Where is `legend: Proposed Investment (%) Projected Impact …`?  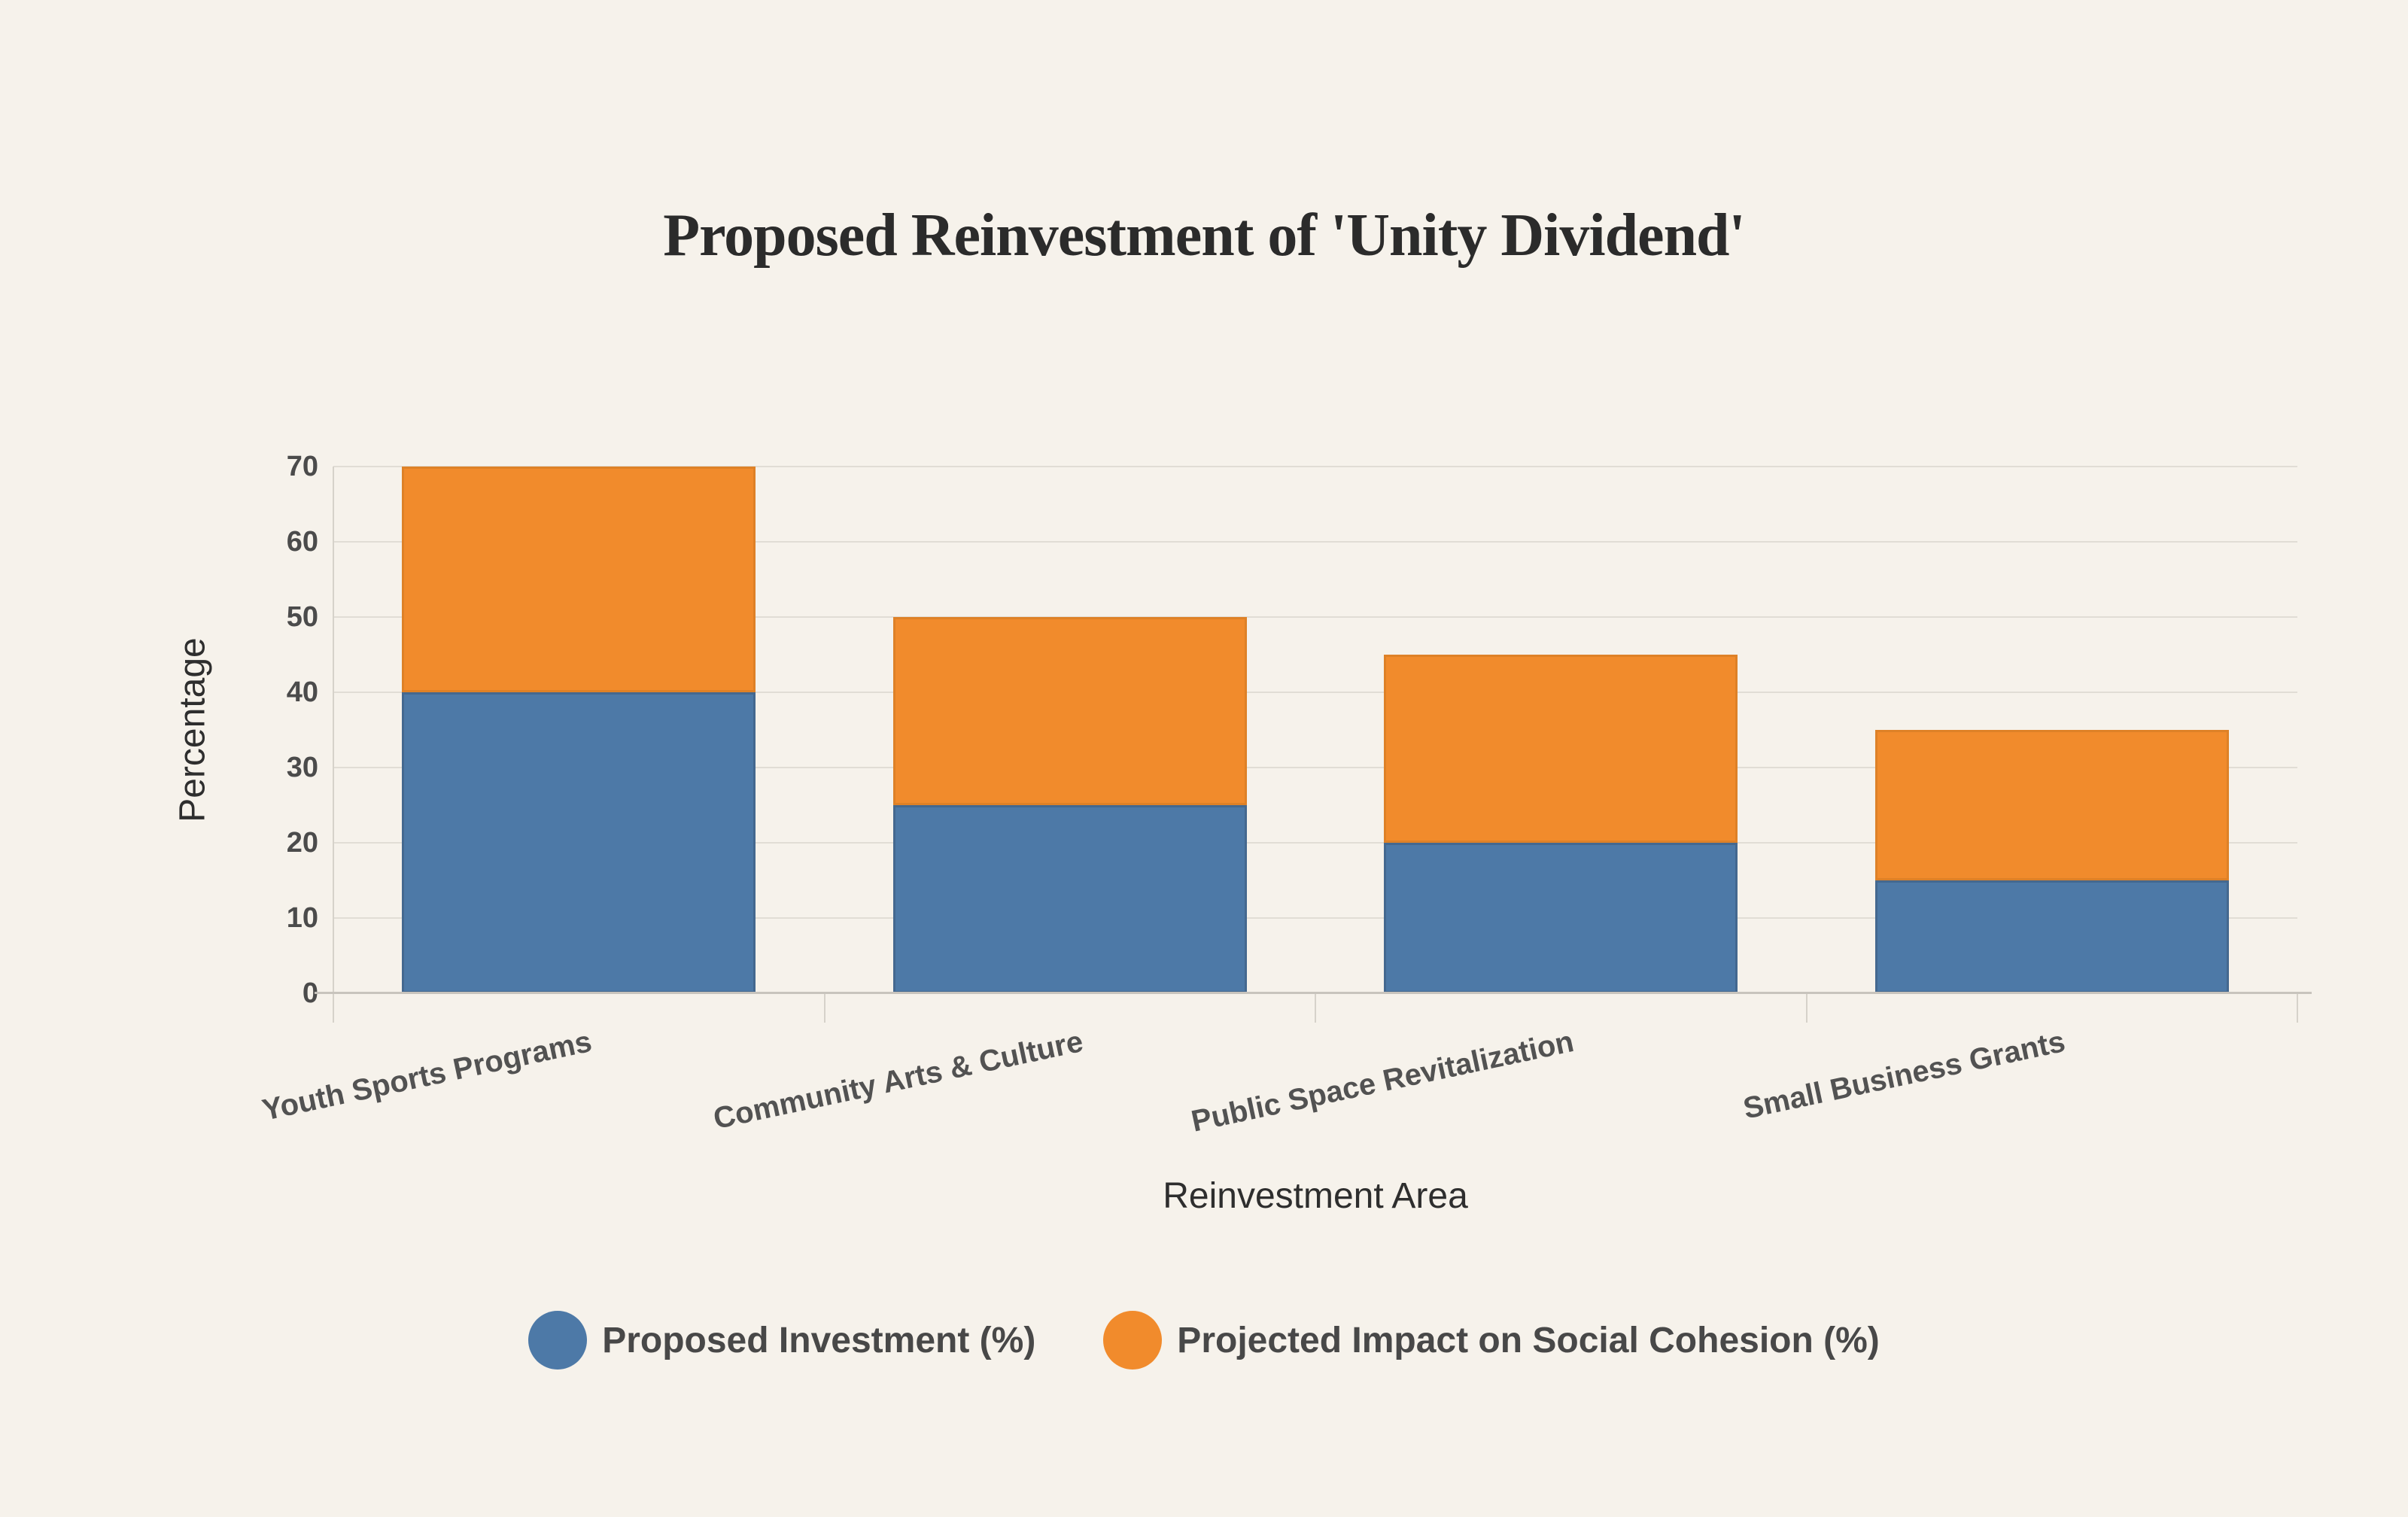
legend: Proposed Investment (%) Projected Impact … is located at coordinates (1204, 1340).